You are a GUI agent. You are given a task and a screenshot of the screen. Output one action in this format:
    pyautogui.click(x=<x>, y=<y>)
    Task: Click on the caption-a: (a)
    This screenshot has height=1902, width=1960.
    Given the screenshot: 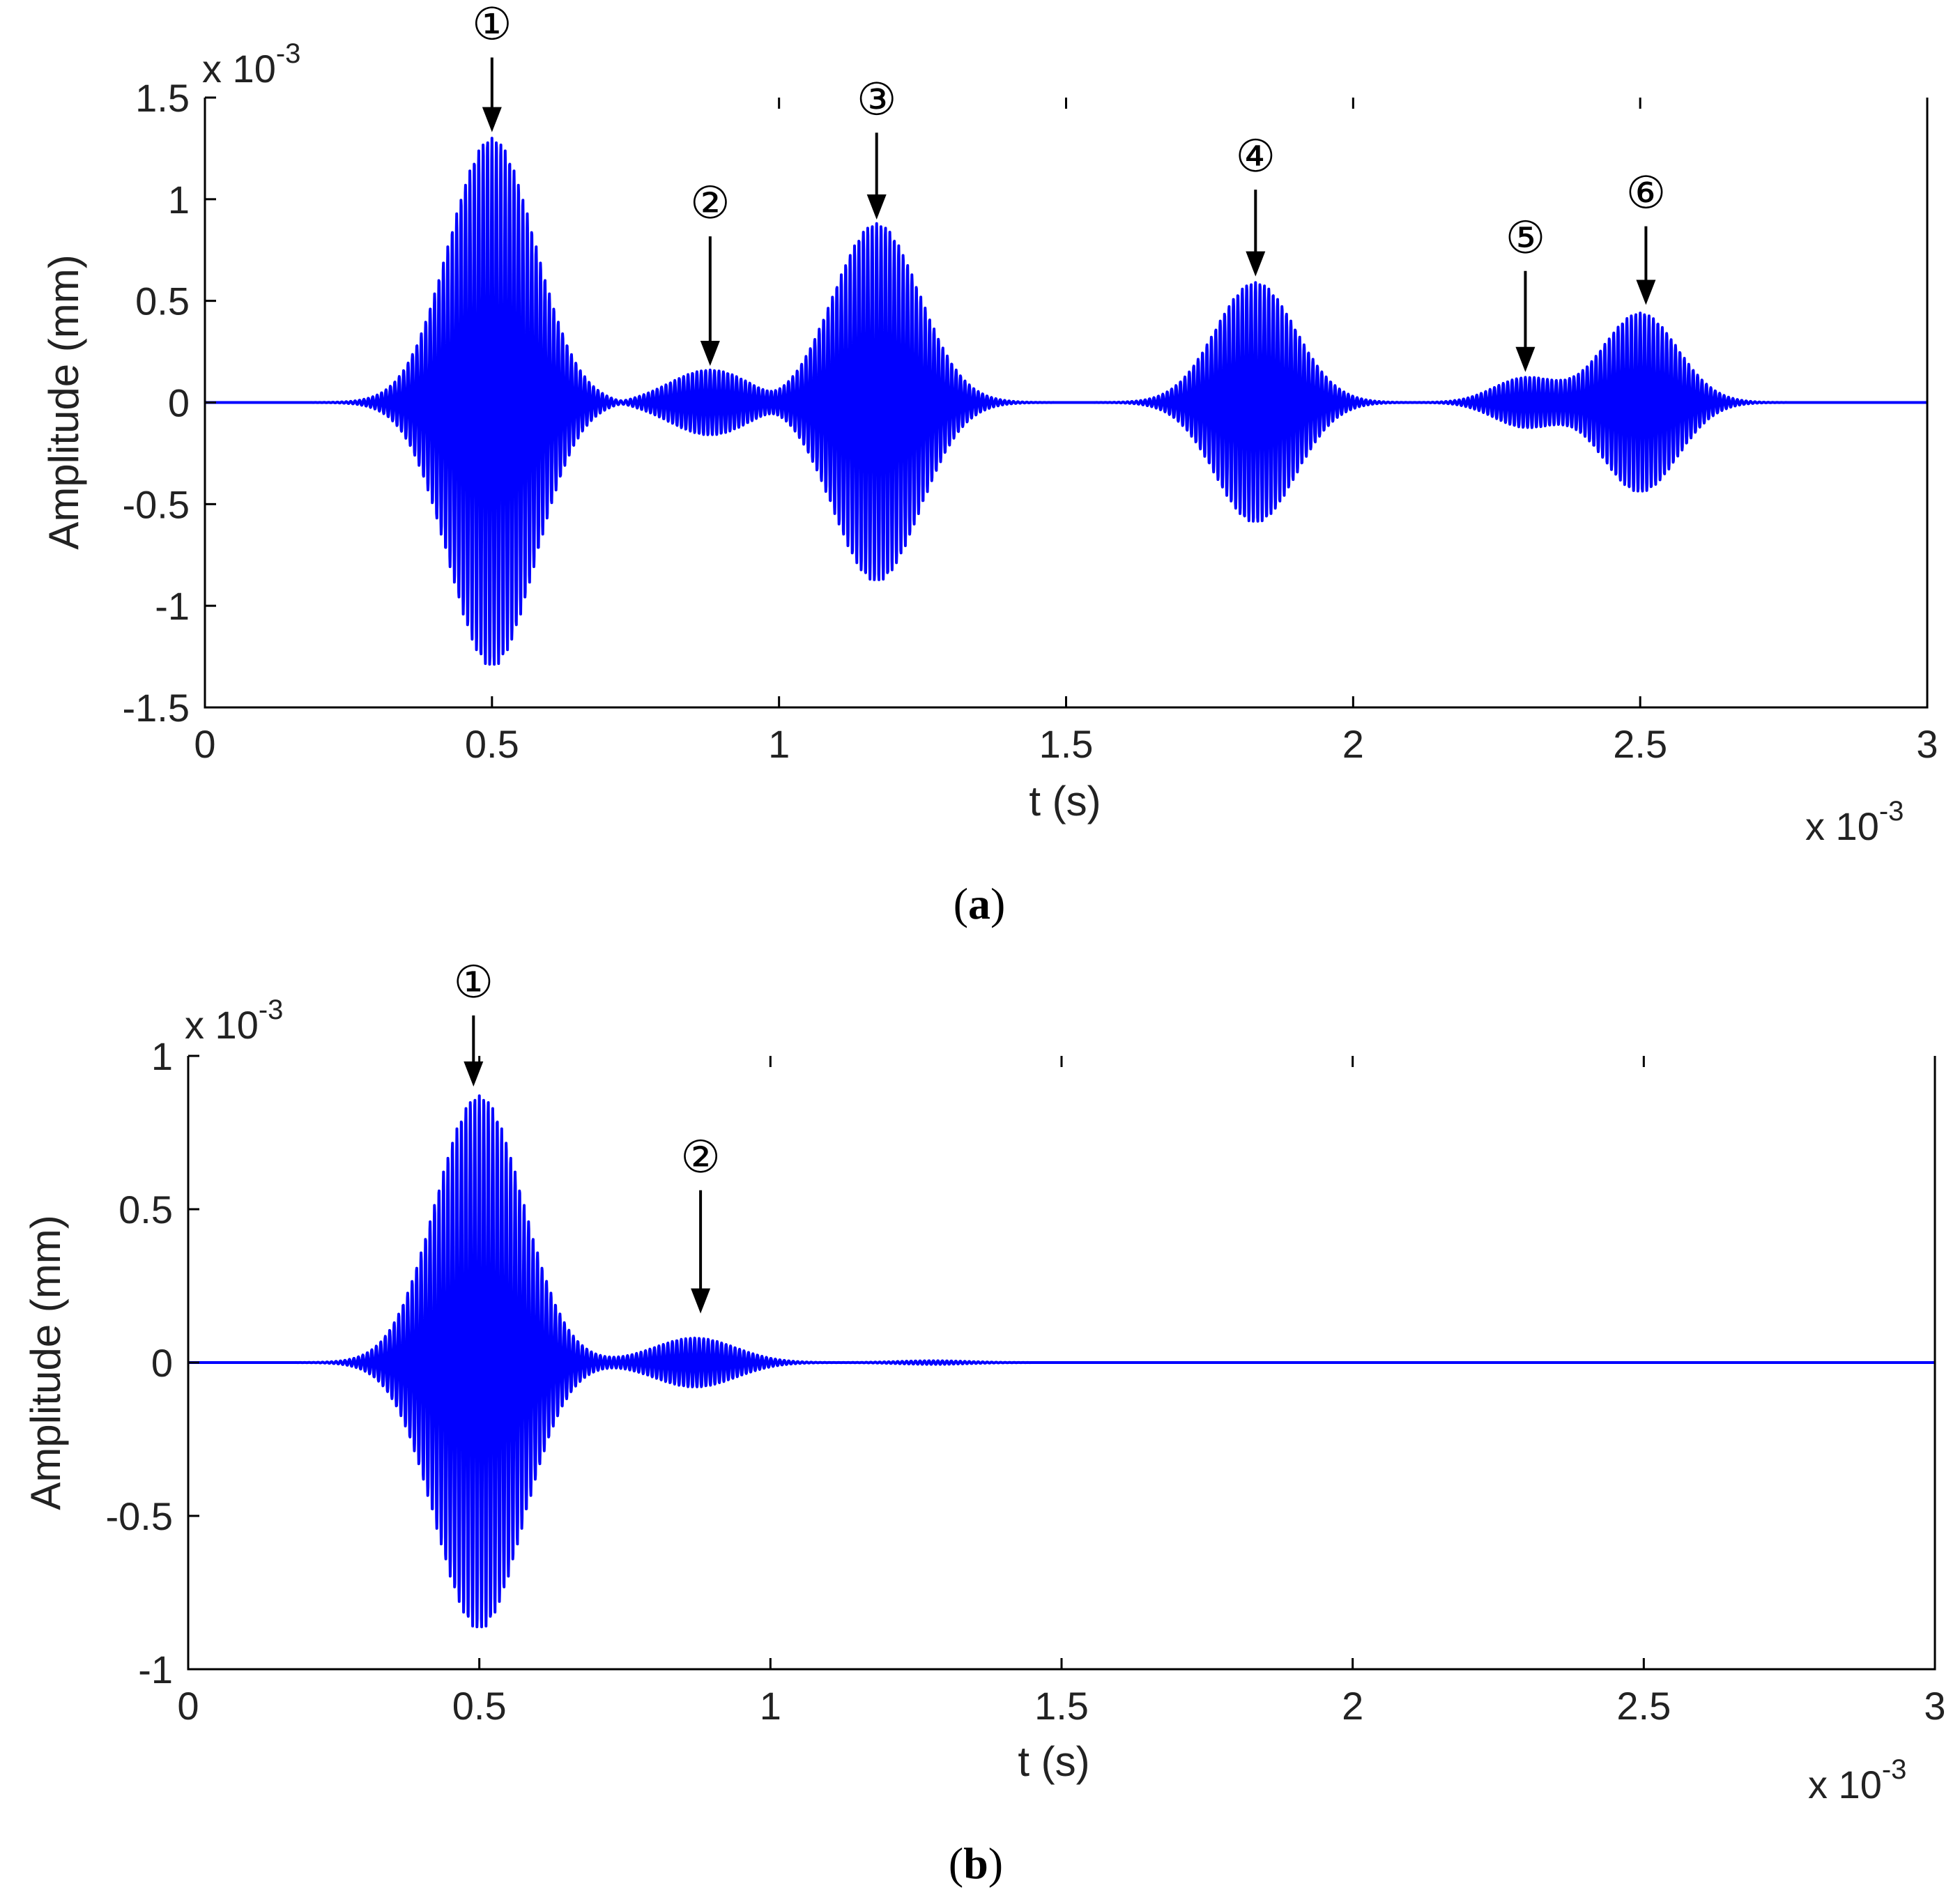 What is the action you would take?
    pyautogui.click(x=980, y=903)
    